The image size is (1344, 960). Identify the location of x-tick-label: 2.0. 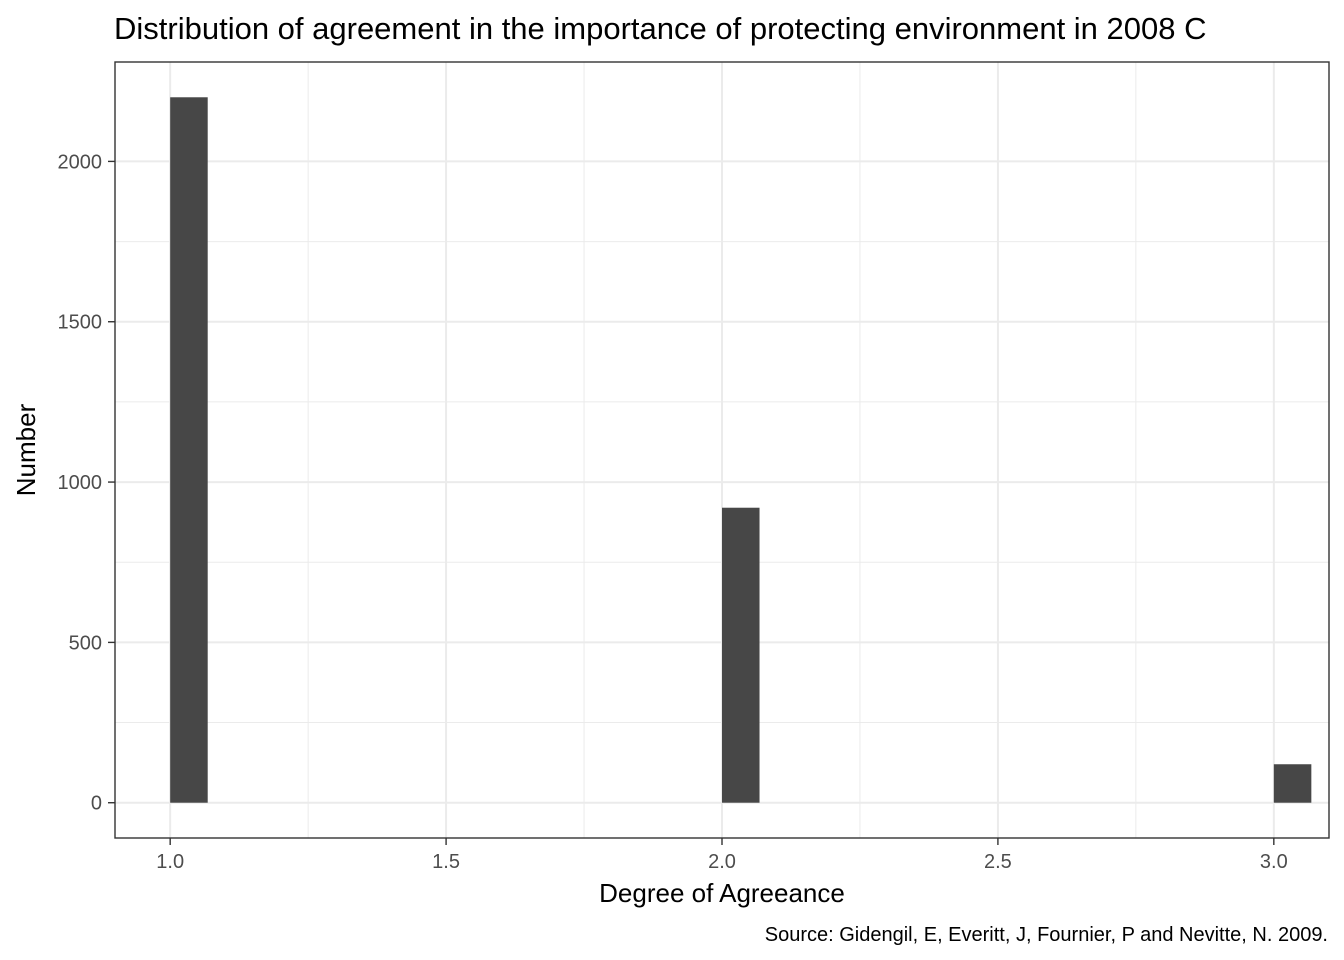
(722, 862).